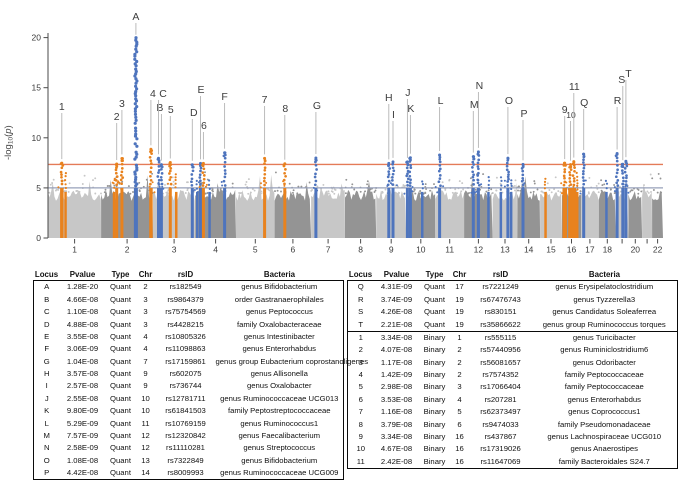 This screenshot has height=482, width=680. What do you see at coordinates (47, 336) in the screenshot?
I see `locus-cell: E` at bounding box center [47, 336].